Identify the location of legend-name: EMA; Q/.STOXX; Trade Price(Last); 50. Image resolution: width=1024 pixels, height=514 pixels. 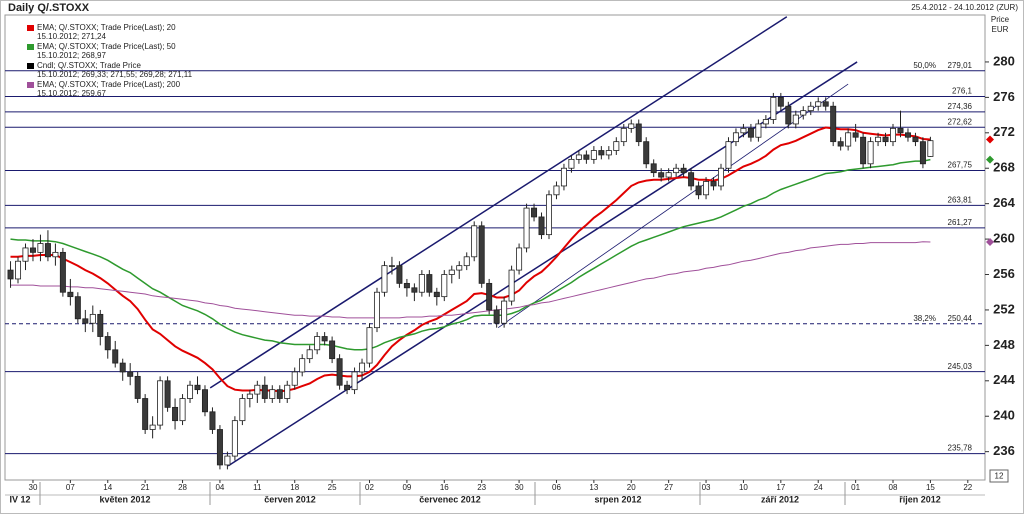
(106, 46).